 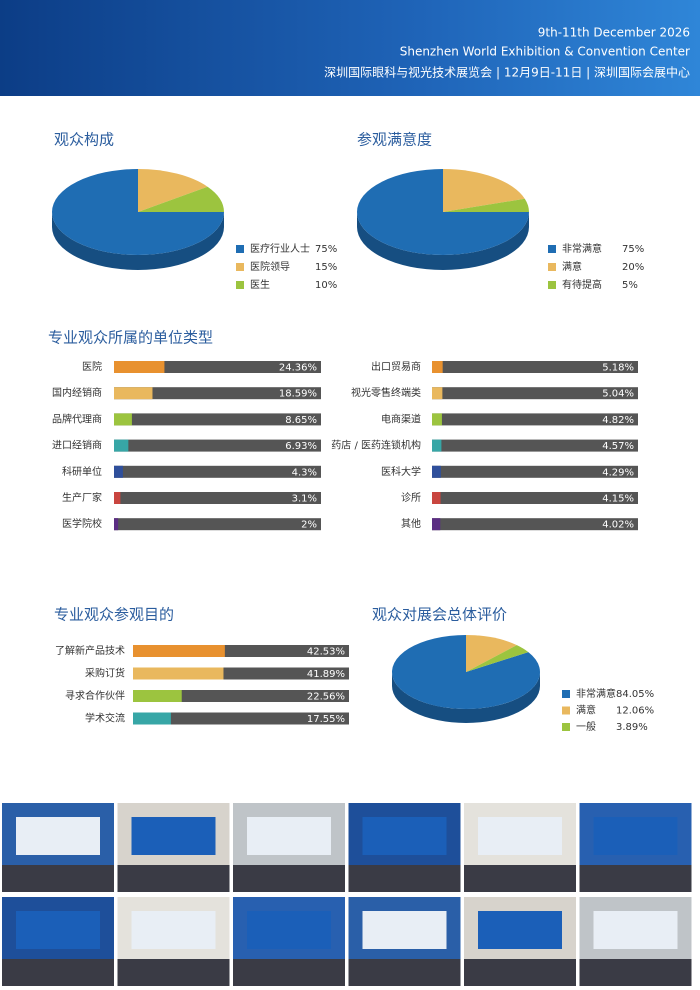 I want to click on category-label: 科研单位, so click(x=82, y=471).